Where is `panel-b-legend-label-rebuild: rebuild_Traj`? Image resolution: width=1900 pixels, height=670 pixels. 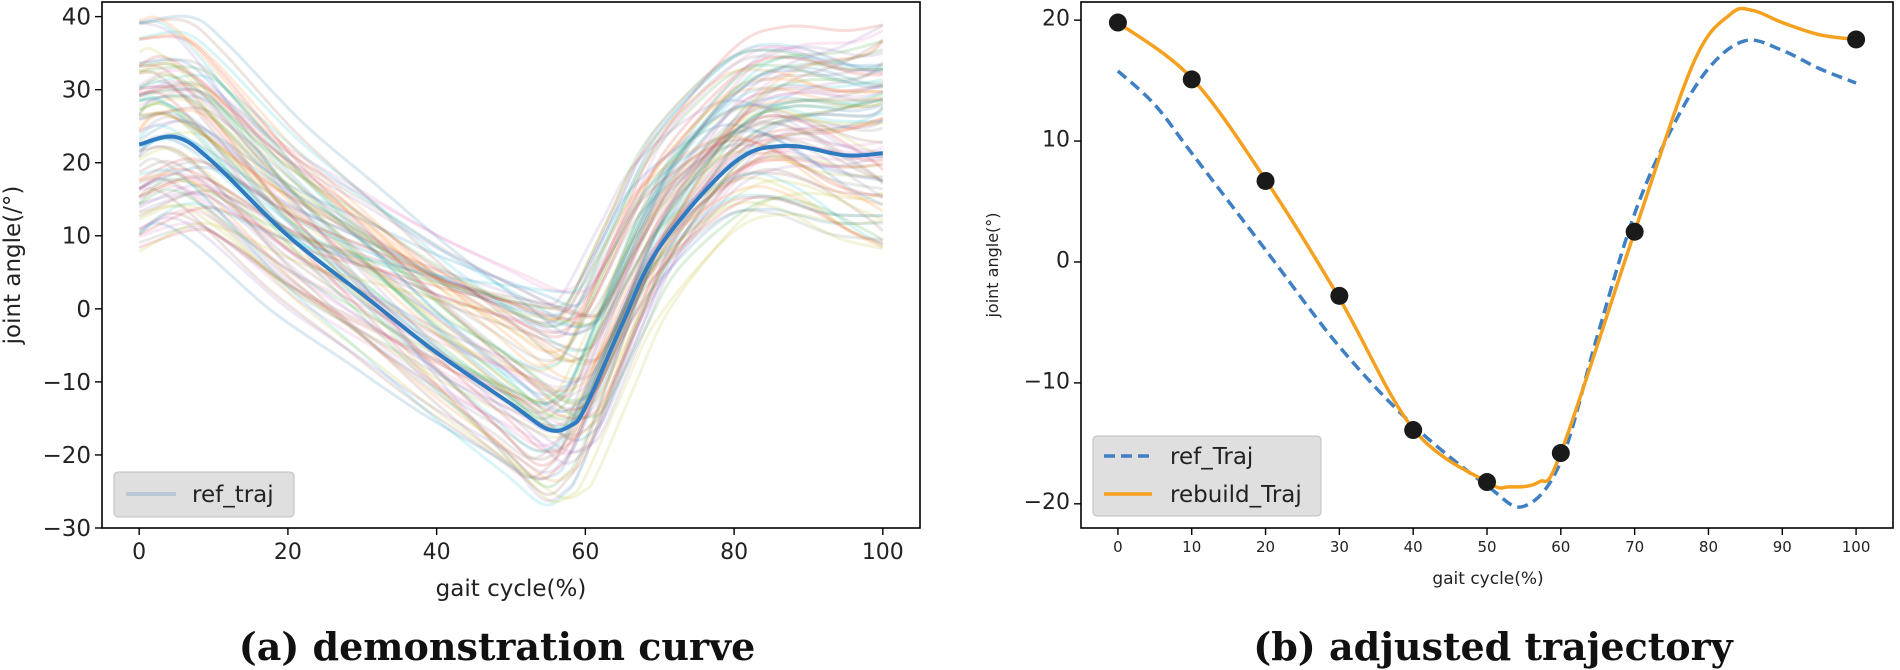 panel-b-legend-label-rebuild: rebuild_Traj is located at coordinates (1236, 495).